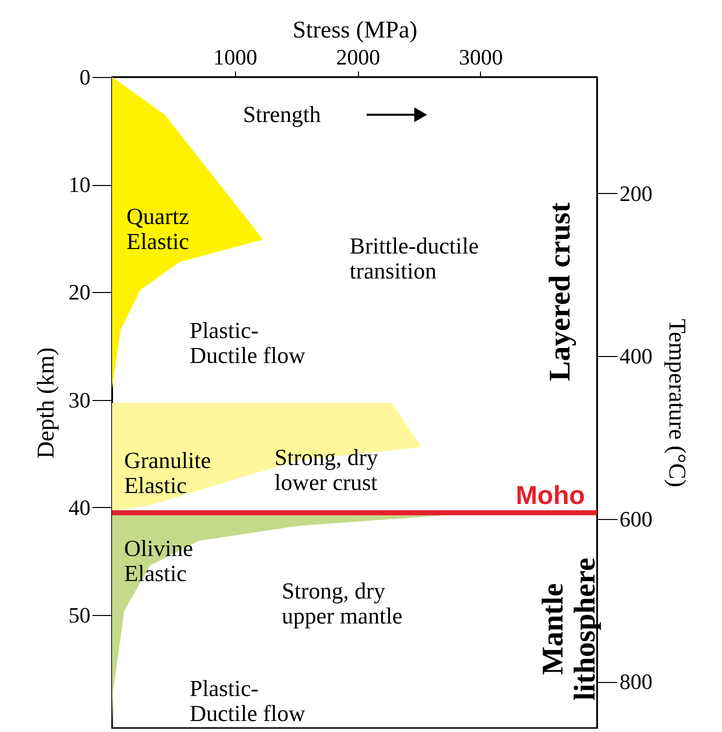 This screenshot has height=732, width=722. I want to click on x-tick-label: 1000, so click(235, 57).